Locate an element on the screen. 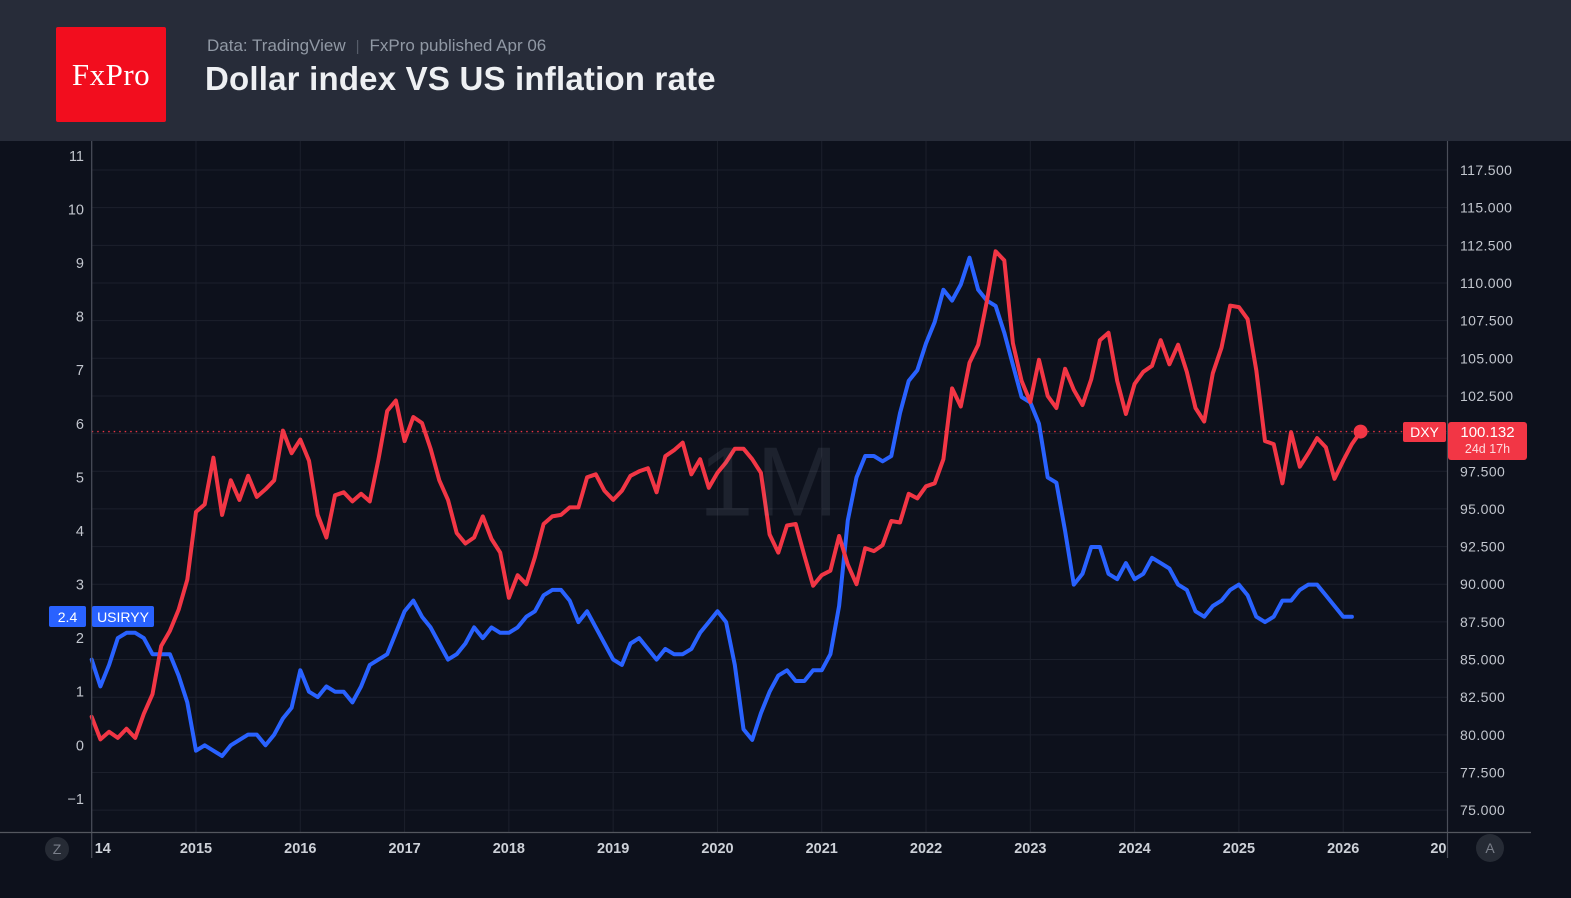 This screenshot has width=1571, height=898. x-axis-year-label: 2022 is located at coordinates (926, 849).